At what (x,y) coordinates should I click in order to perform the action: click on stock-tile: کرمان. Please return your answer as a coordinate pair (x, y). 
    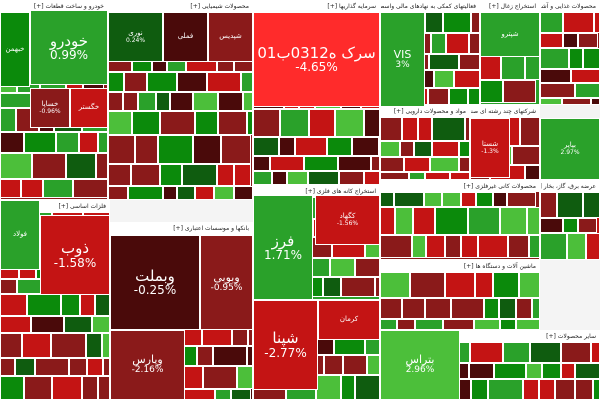
    Looking at the image, I should click on (349, 320).